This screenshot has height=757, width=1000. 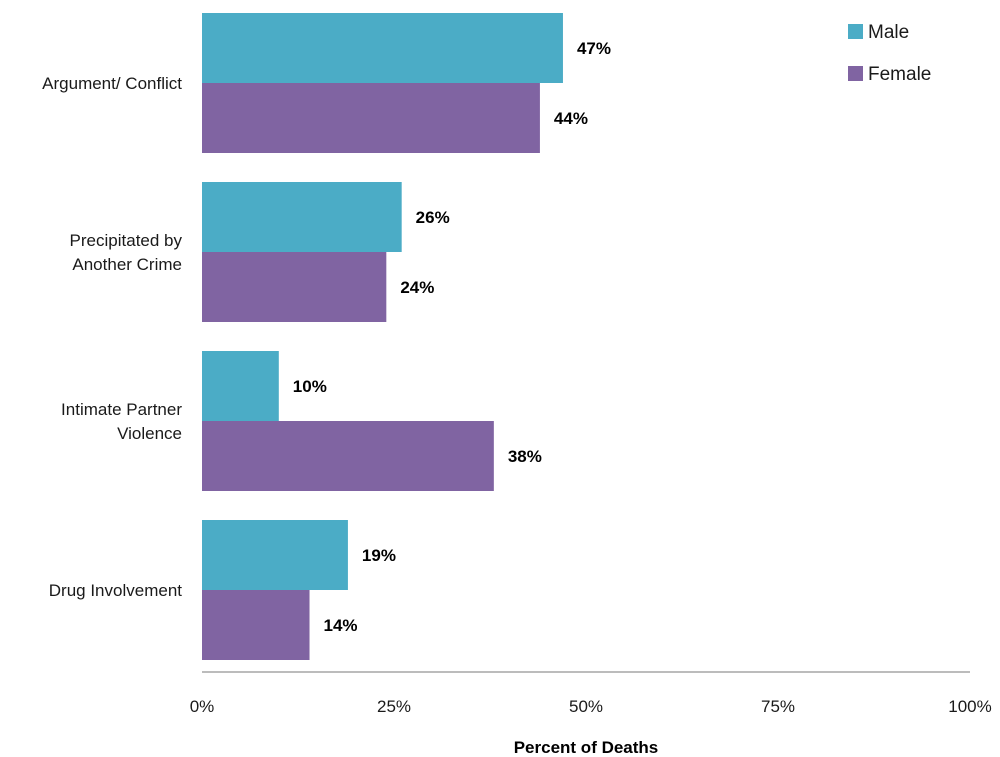 I want to click on category-label-line: Violence, so click(x=149, y=433).